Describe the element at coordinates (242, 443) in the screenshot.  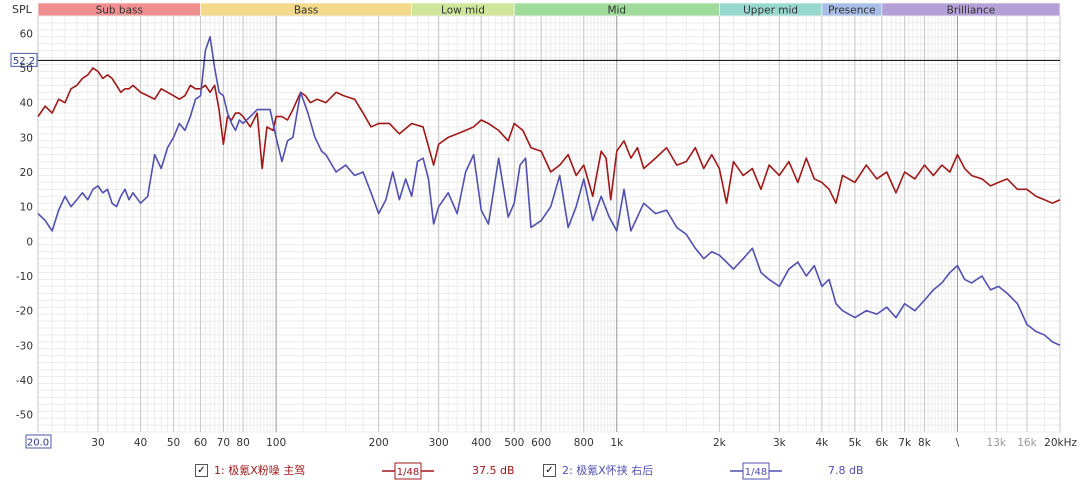
I see `x-tick-label: 80` at that location.